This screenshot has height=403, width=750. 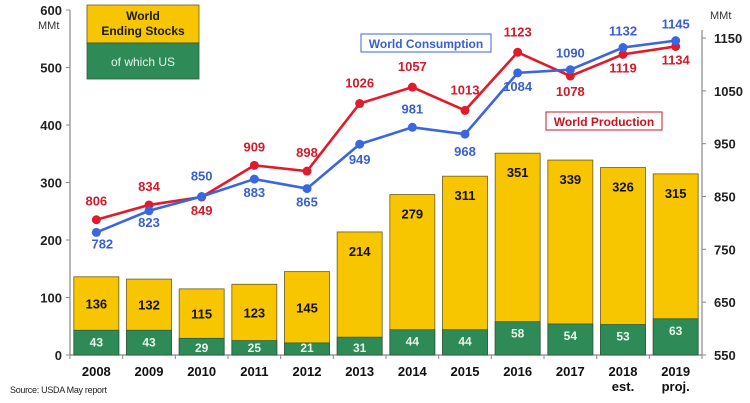 I want to click on left-tick-label: 600, so click(x=51, y=10).